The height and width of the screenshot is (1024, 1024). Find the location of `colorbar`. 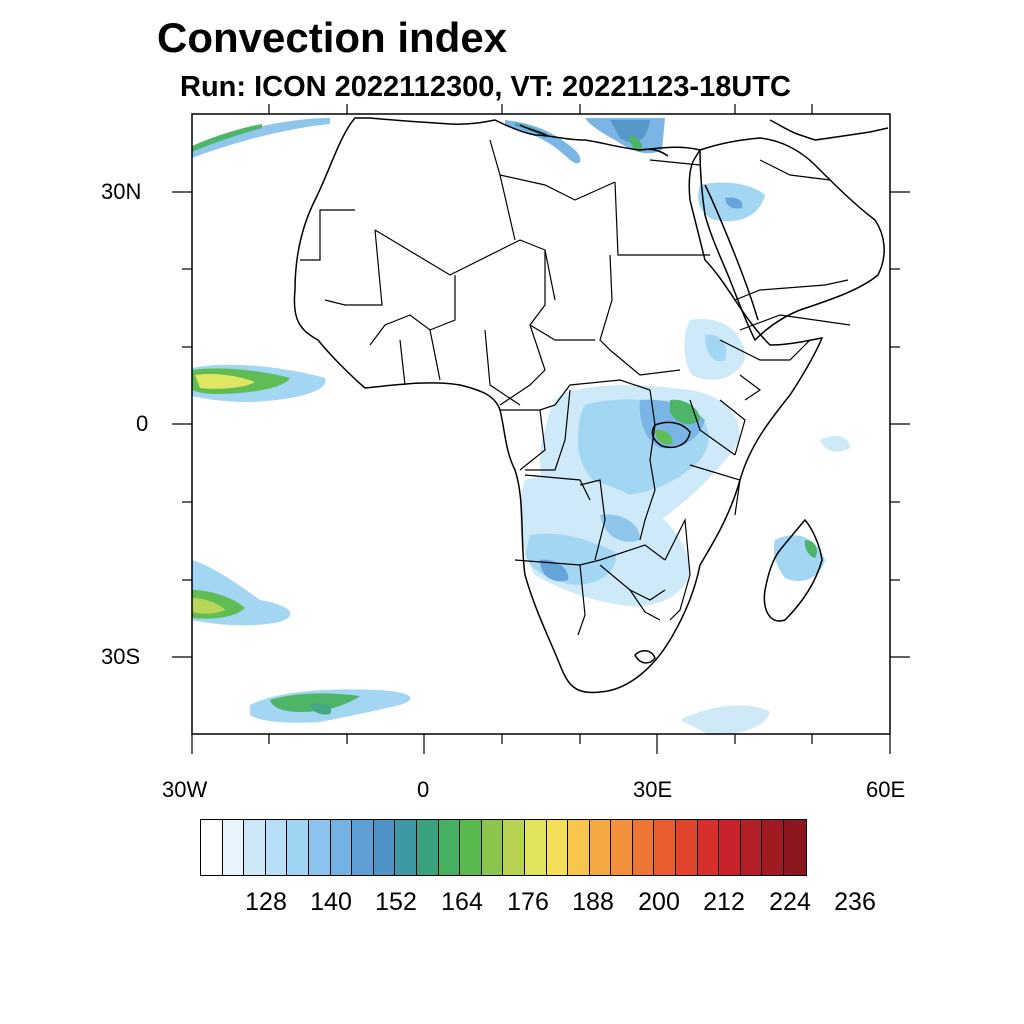

colorbar is located at coordinates (503, 847).